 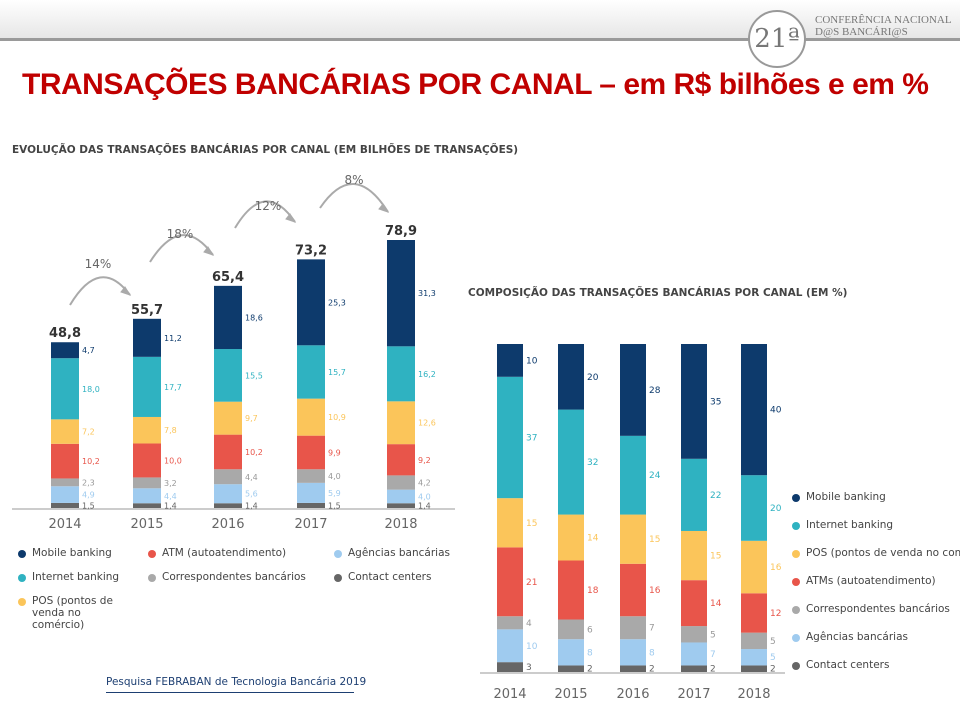 I want to click on header-divider, so click(x=480, y=39).